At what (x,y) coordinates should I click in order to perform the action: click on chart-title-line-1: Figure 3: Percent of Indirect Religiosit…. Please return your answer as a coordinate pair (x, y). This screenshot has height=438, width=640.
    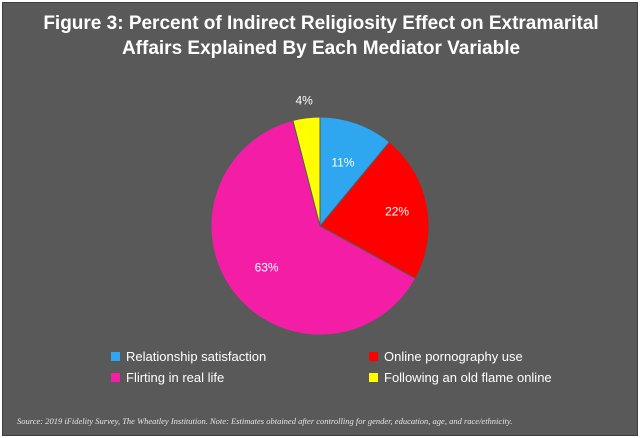
    Looking at the image, I should click on (321, 23).